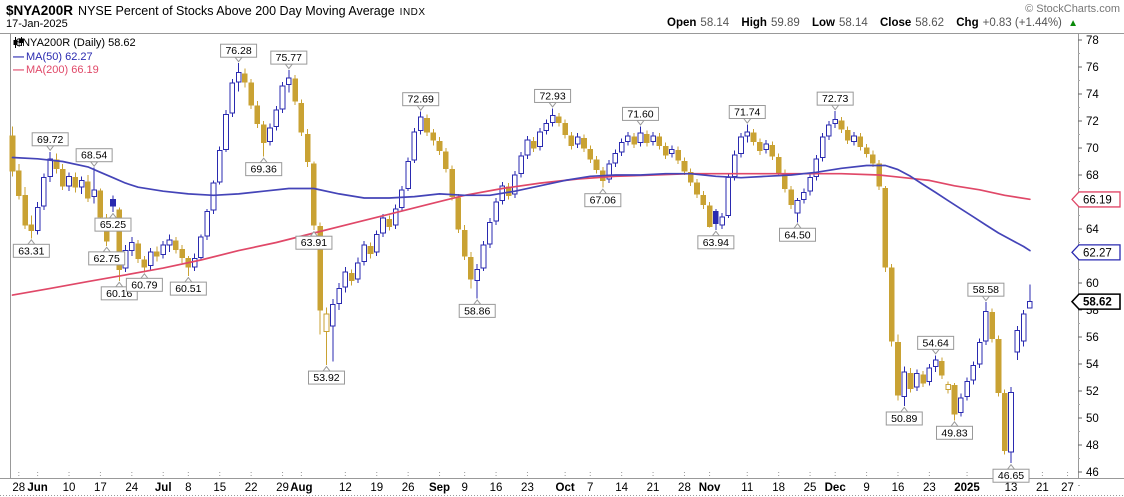 This screenshot has width=1124, height=497. What do you see at coordinates (986, 290) in the screenshot?
I see `annotation-text: 58.58` at bounding box center [986, 290].